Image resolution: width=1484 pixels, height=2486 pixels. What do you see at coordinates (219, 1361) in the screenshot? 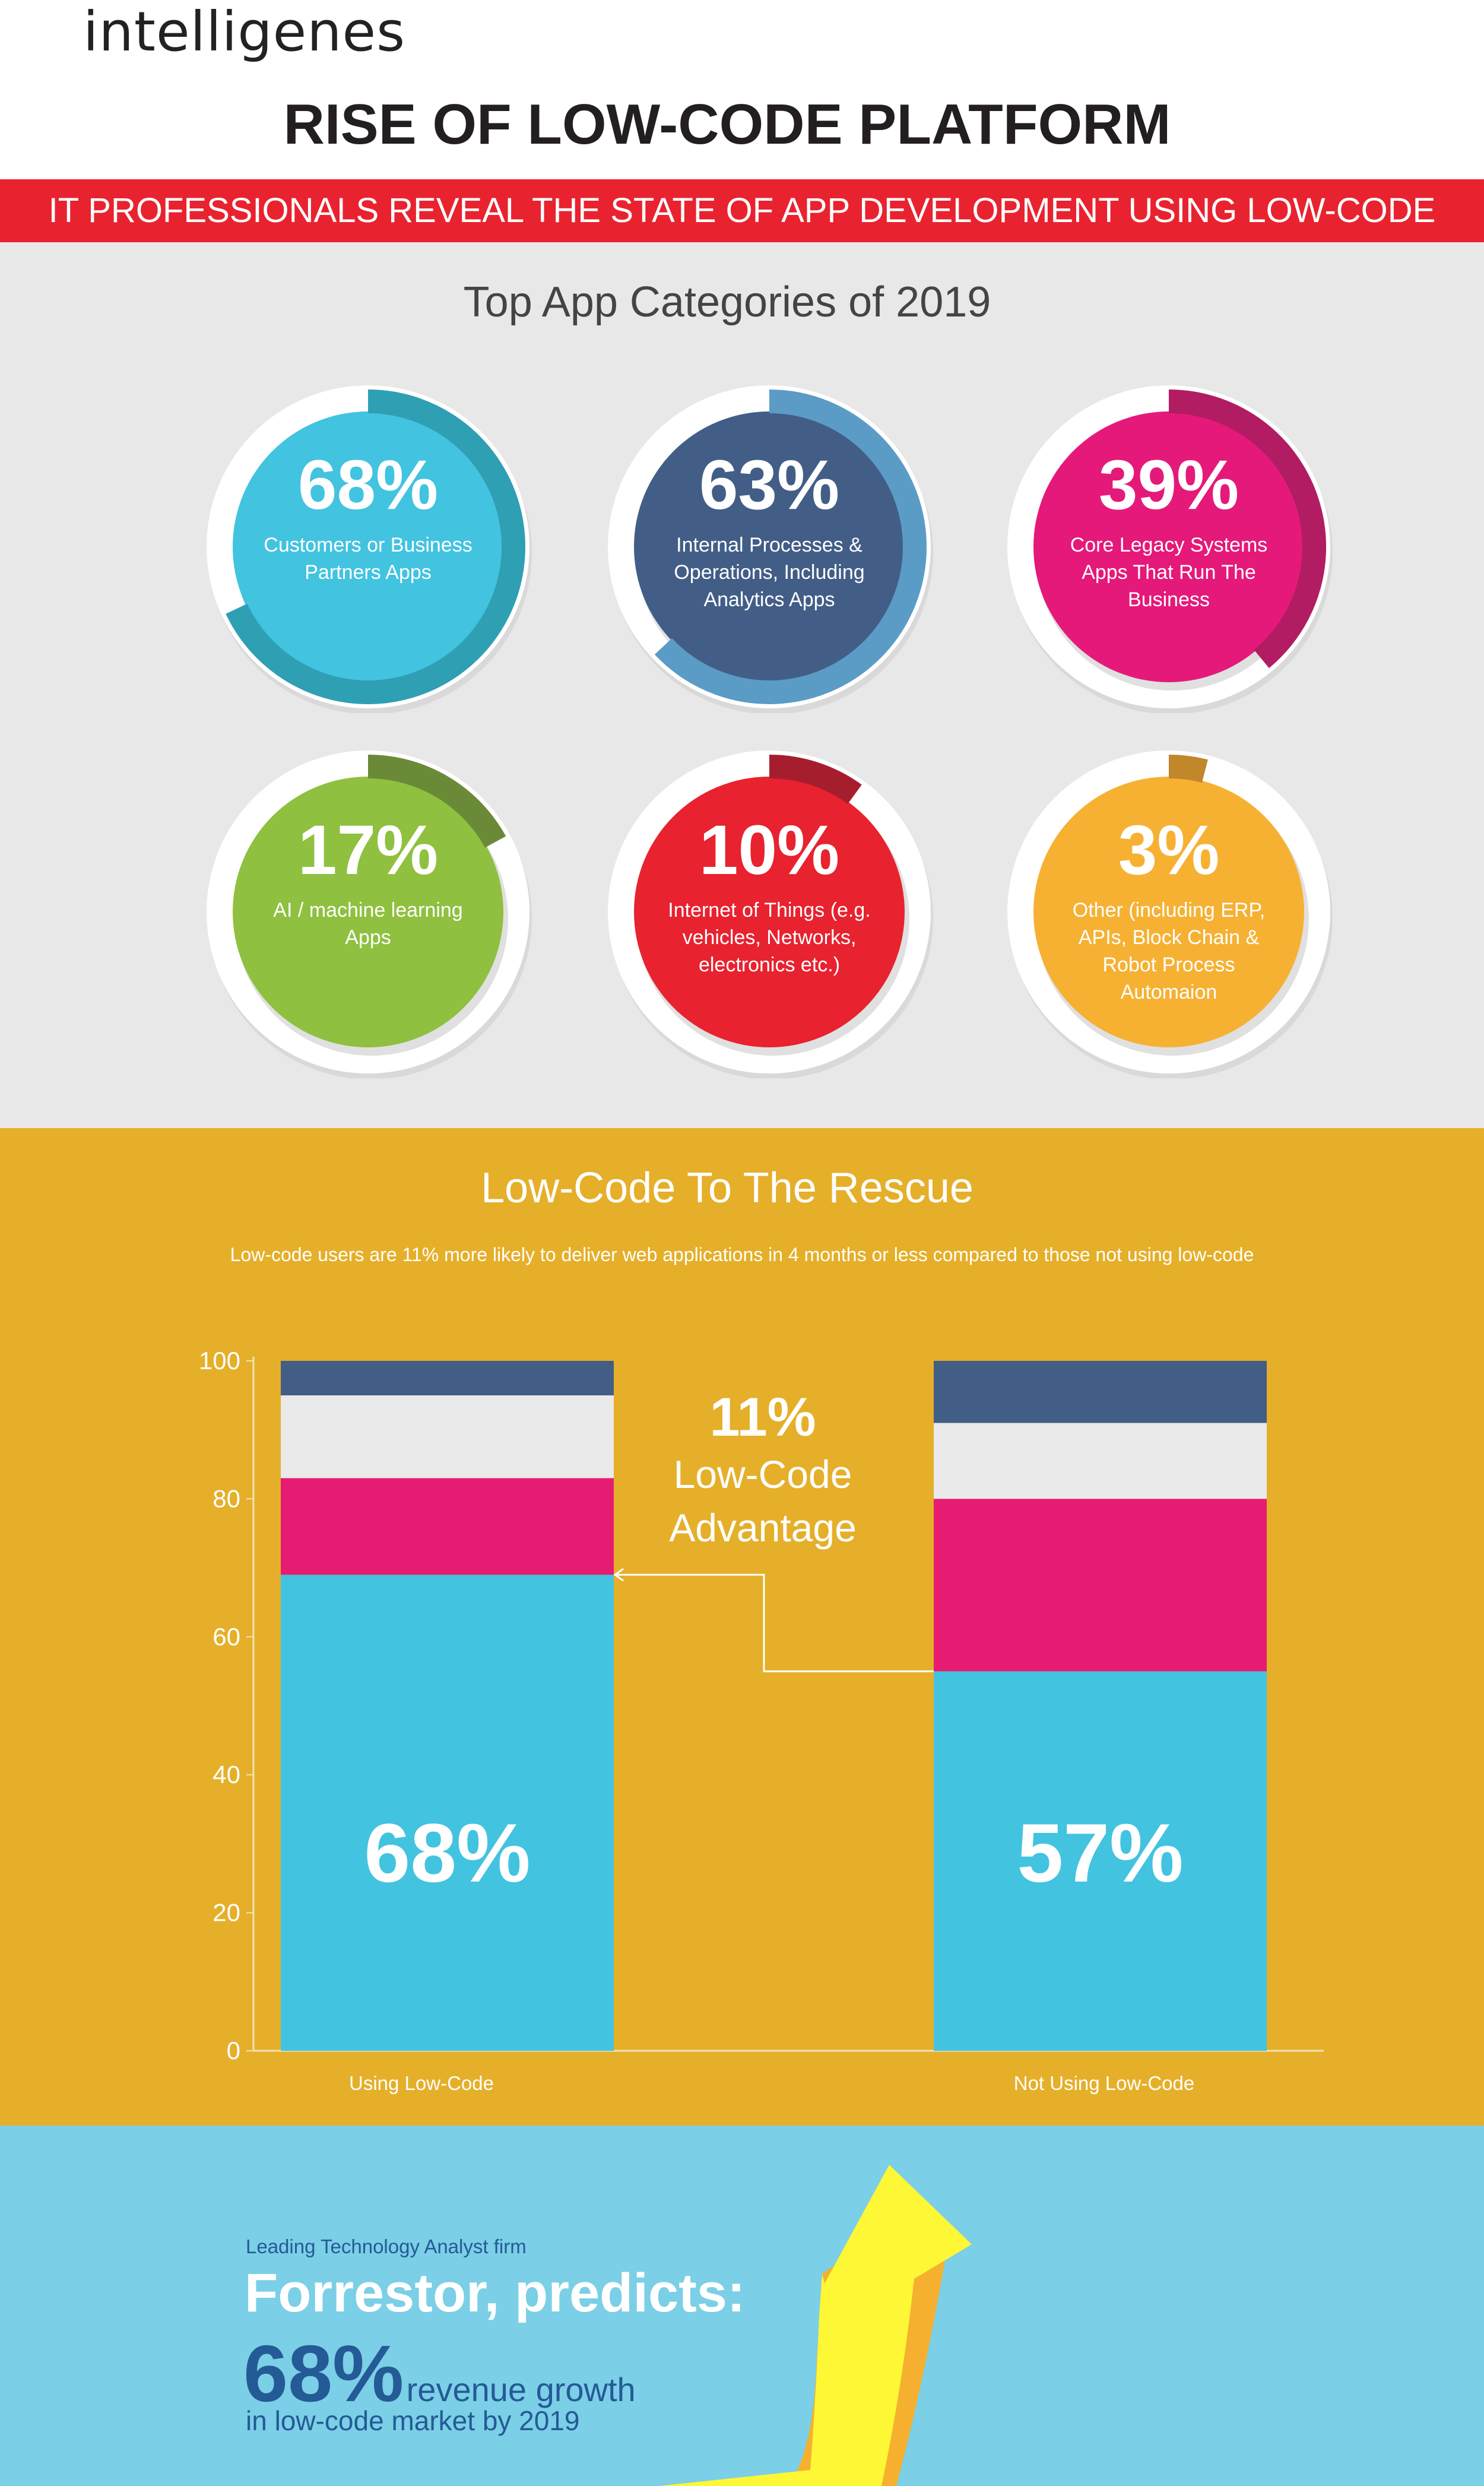
I see `y-tick-label: 100` at bounding box center [219, 1361].